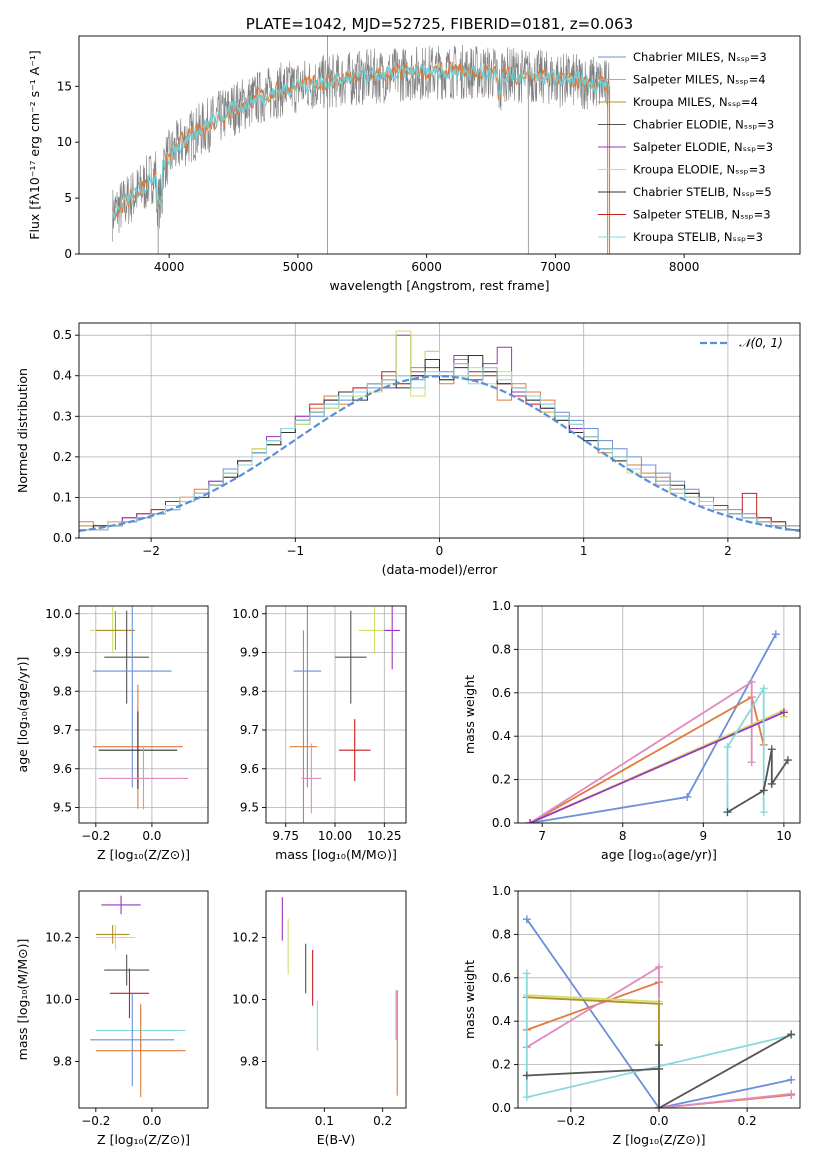  What do you see at coordinates (298, 267) in the screenshot?
I see `x-tick-label: 5000` at bounding box center [298, 267].